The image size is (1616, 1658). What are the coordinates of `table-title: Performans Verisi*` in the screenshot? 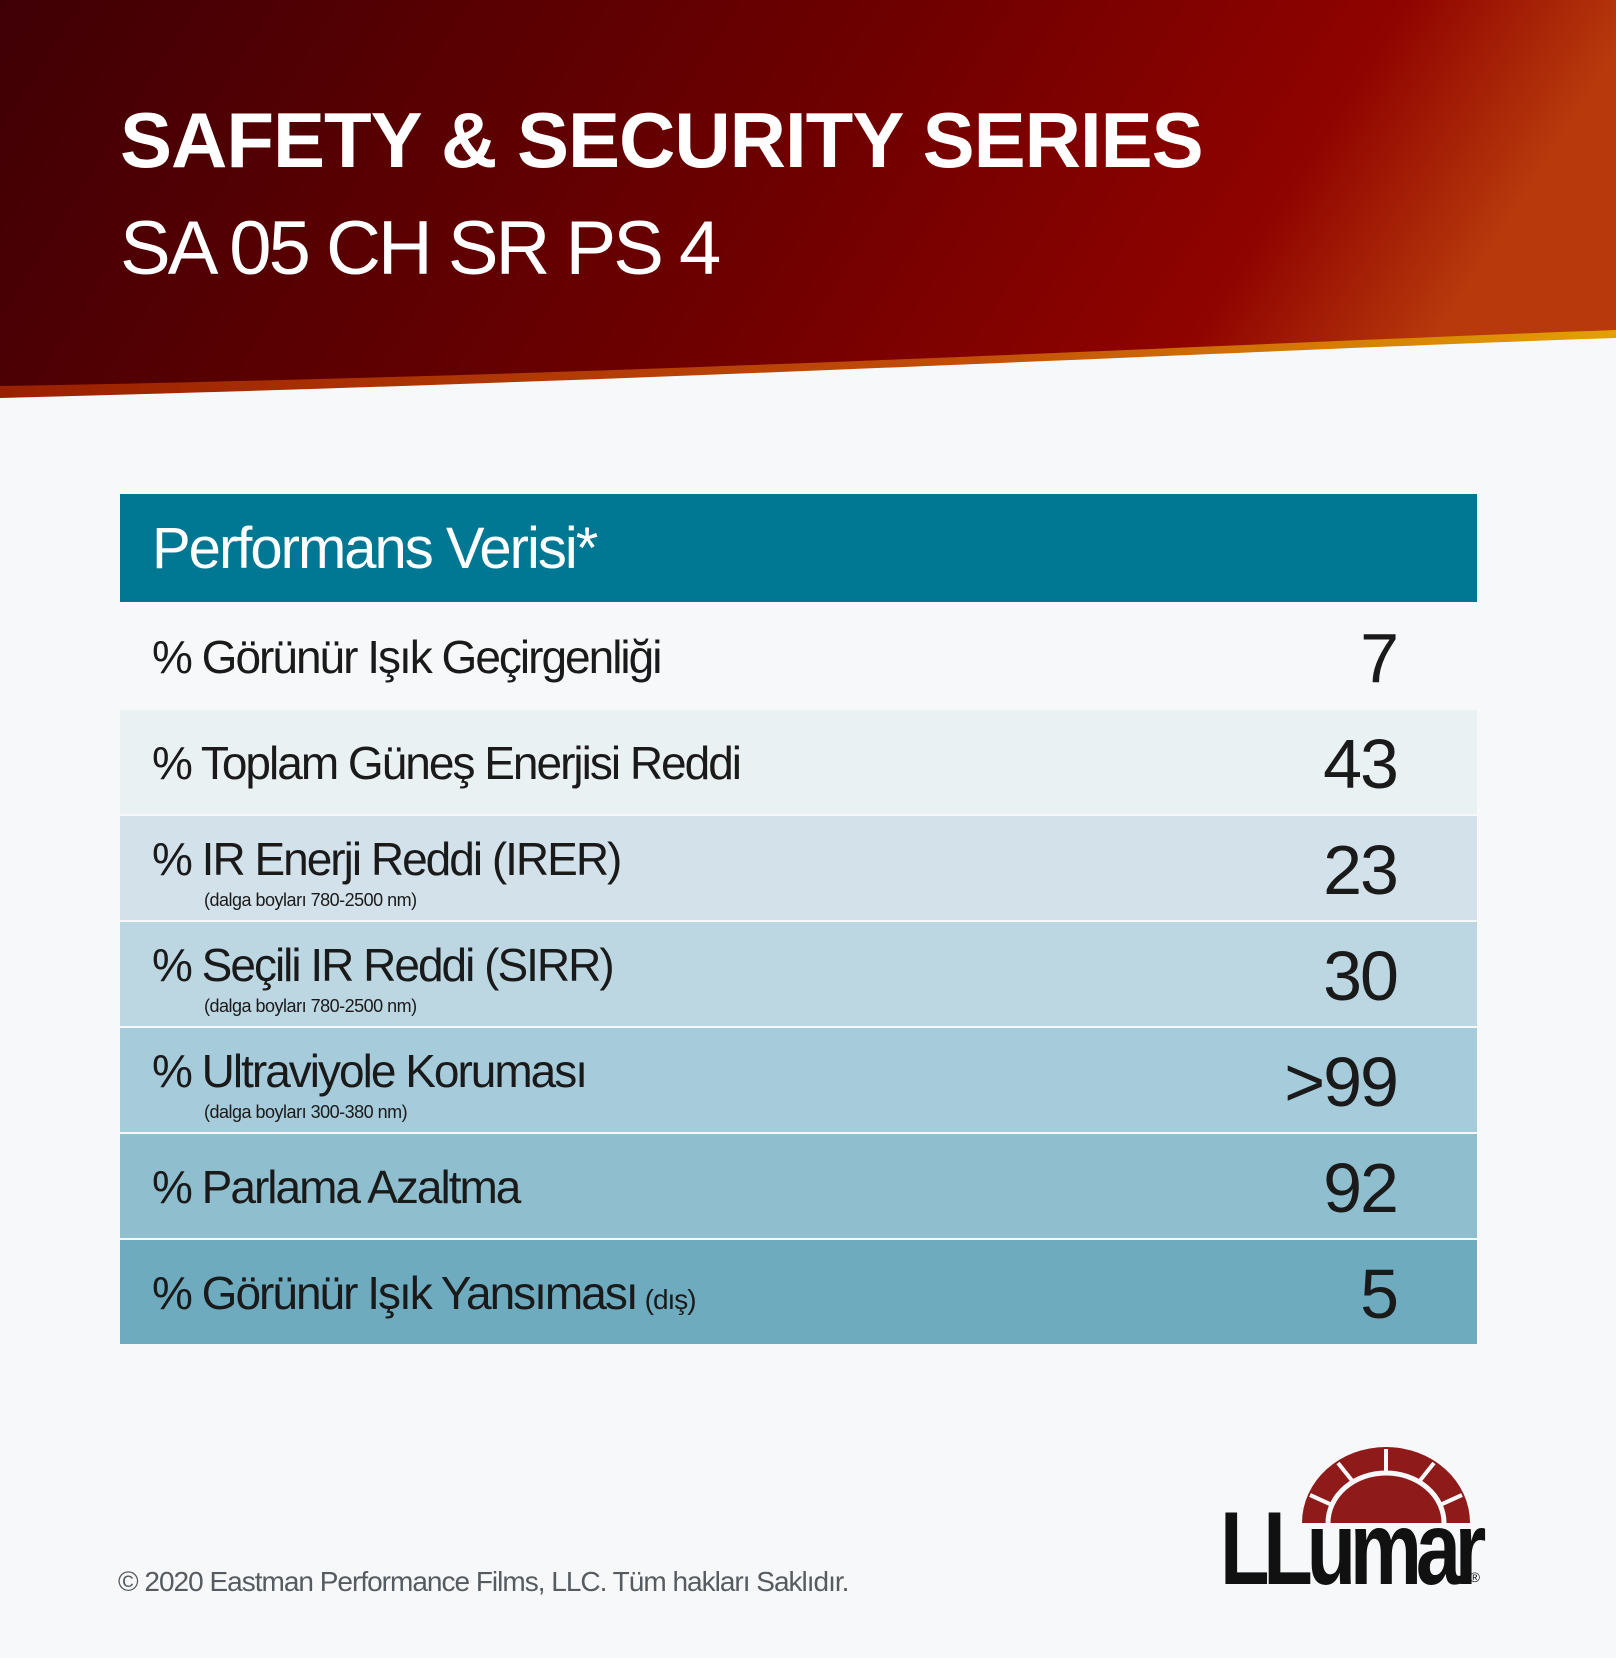 It's located at (375, 548).